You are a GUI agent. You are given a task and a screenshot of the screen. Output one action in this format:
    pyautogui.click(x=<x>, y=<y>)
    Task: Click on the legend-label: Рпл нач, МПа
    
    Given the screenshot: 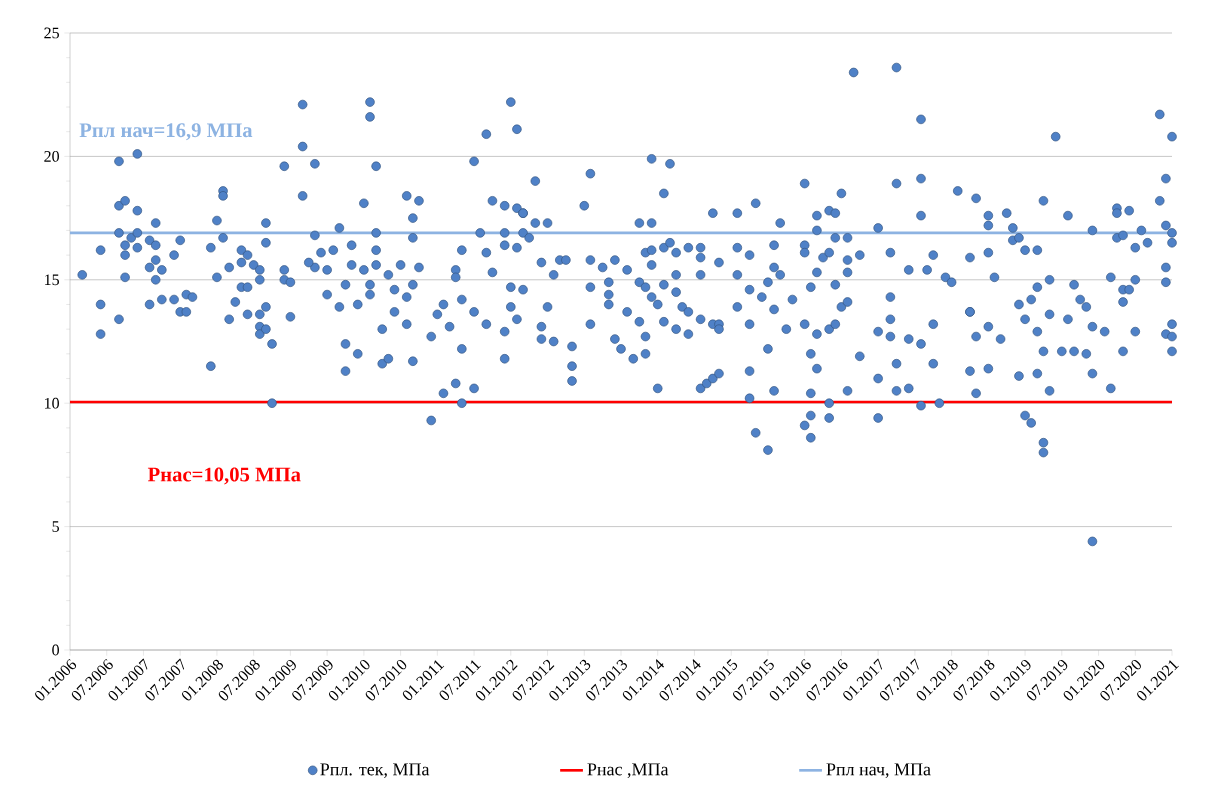 What is the action you would take?
    pyautogui.click(x=878, y=770)
    